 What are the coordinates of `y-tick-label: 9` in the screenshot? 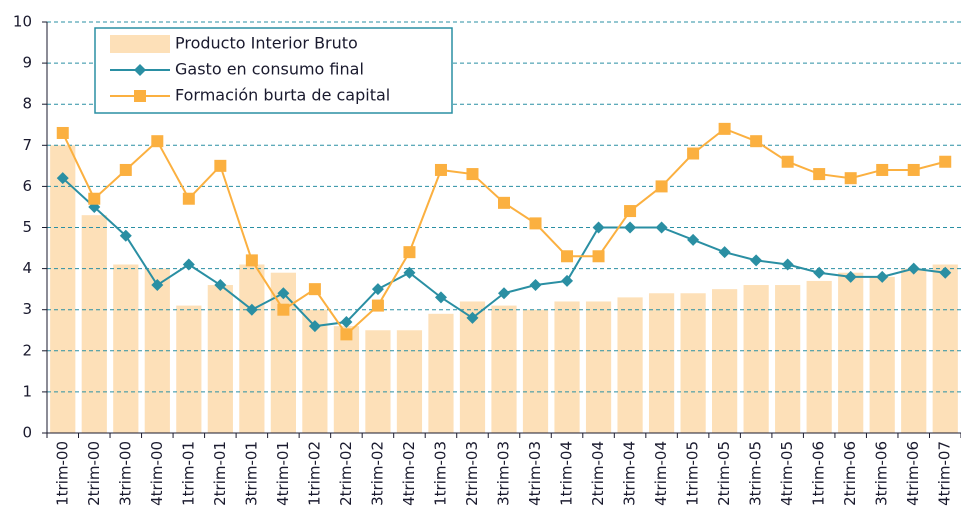 It's located at (27, 63).